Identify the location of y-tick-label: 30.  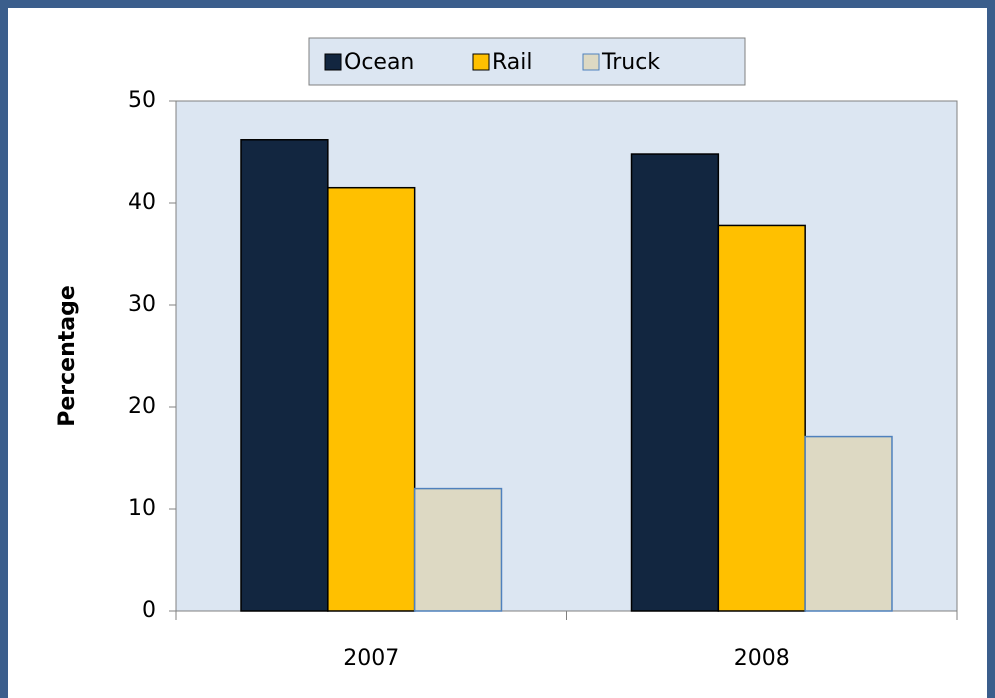
(142, 304).